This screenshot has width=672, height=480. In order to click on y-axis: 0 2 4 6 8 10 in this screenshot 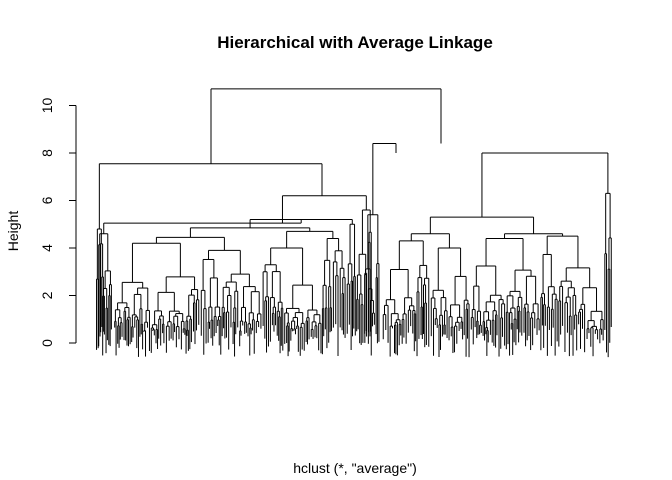, I will do `click(58, 222)`.